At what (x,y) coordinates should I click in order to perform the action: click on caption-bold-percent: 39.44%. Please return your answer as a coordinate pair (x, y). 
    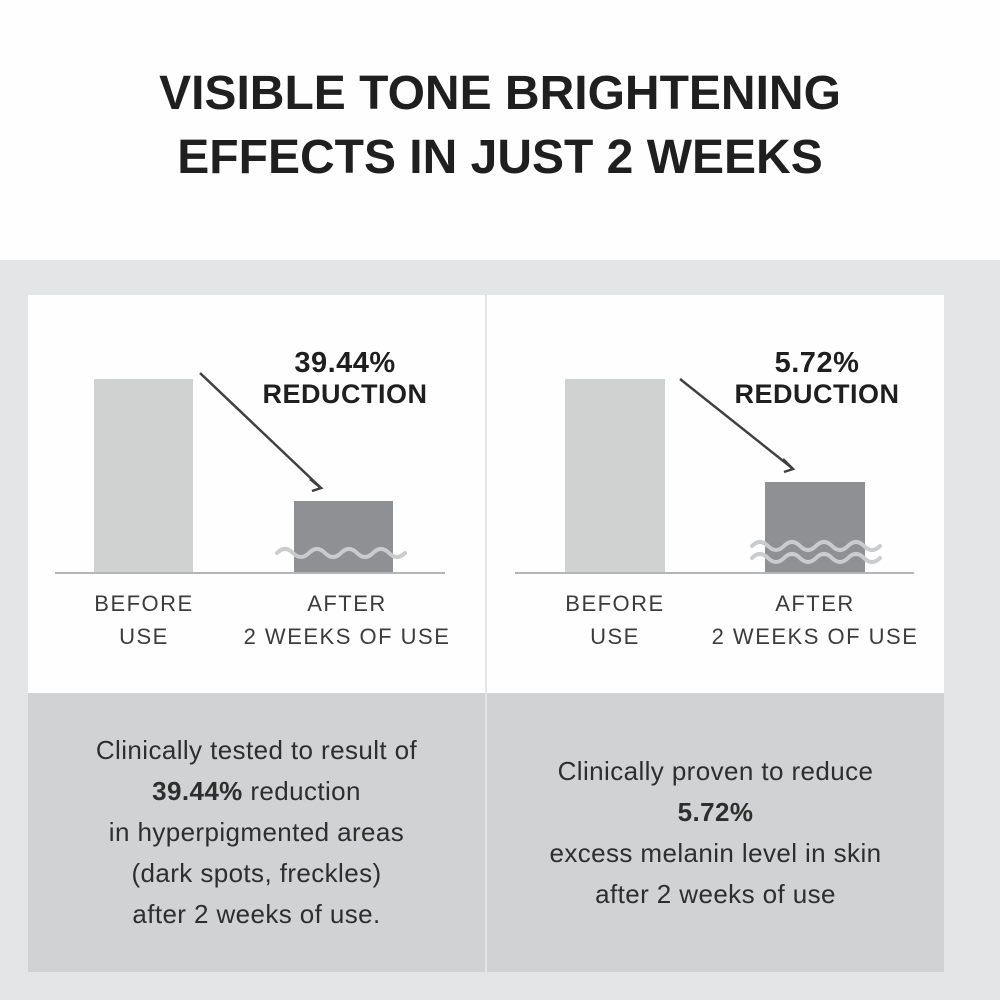
    Looking at the image, I should click on (197, 791).